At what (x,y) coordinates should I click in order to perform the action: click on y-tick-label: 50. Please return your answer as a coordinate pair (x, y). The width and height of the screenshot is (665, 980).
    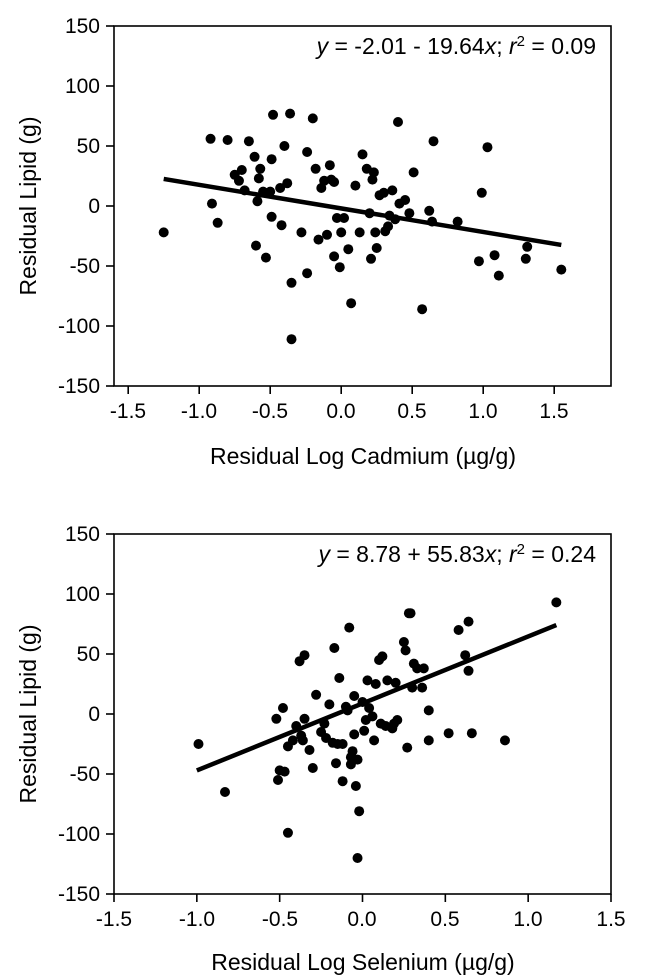
    Looking at the image, I should click on (88, 146).